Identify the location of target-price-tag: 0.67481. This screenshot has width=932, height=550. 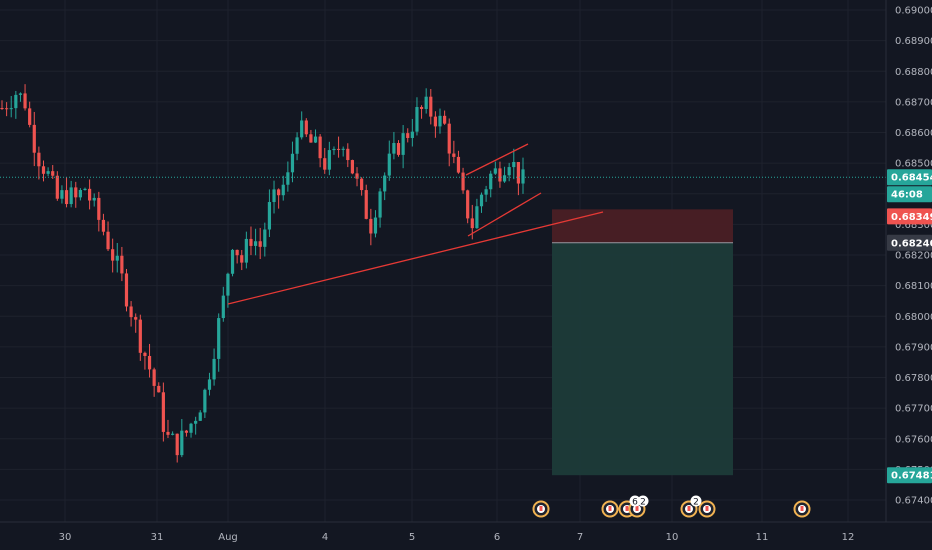
(909, 475).